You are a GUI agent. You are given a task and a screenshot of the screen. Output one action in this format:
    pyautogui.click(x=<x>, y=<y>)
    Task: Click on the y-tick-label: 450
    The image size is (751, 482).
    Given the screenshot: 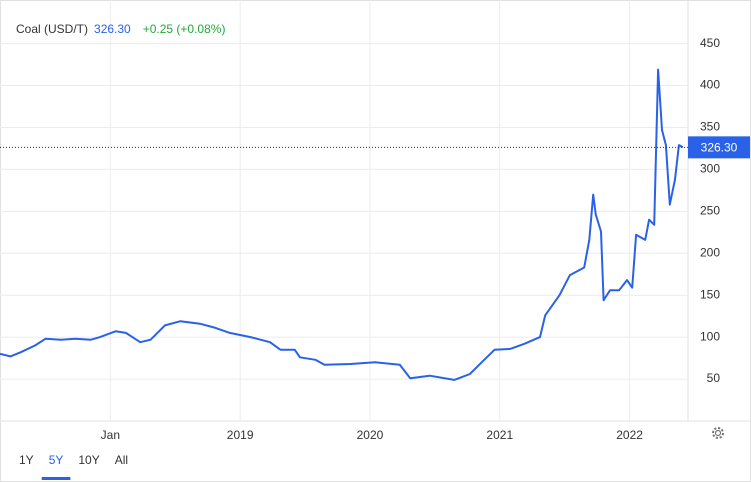 What is the action you would take?
    pyautogui.click(x=710, y=43)
    